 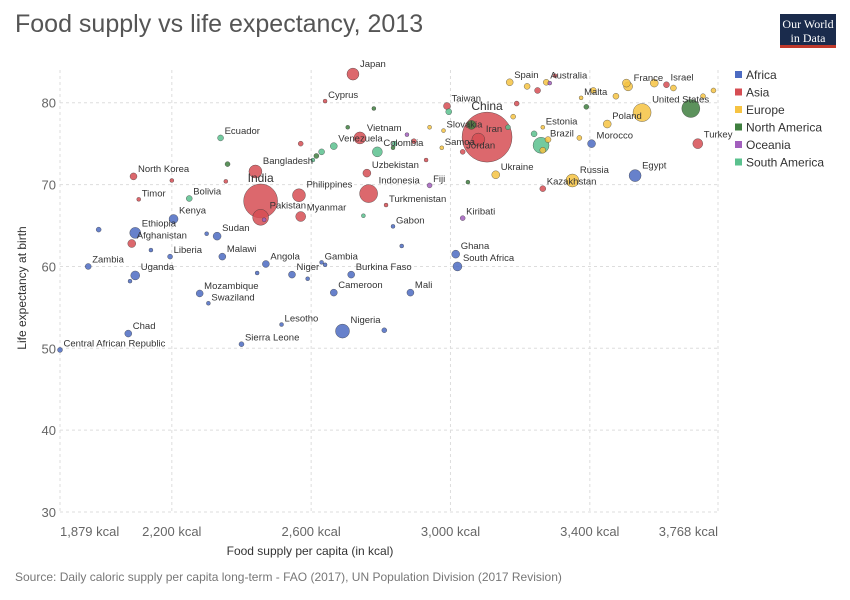 I want to click on point-chad, so click(x=128, y=333).